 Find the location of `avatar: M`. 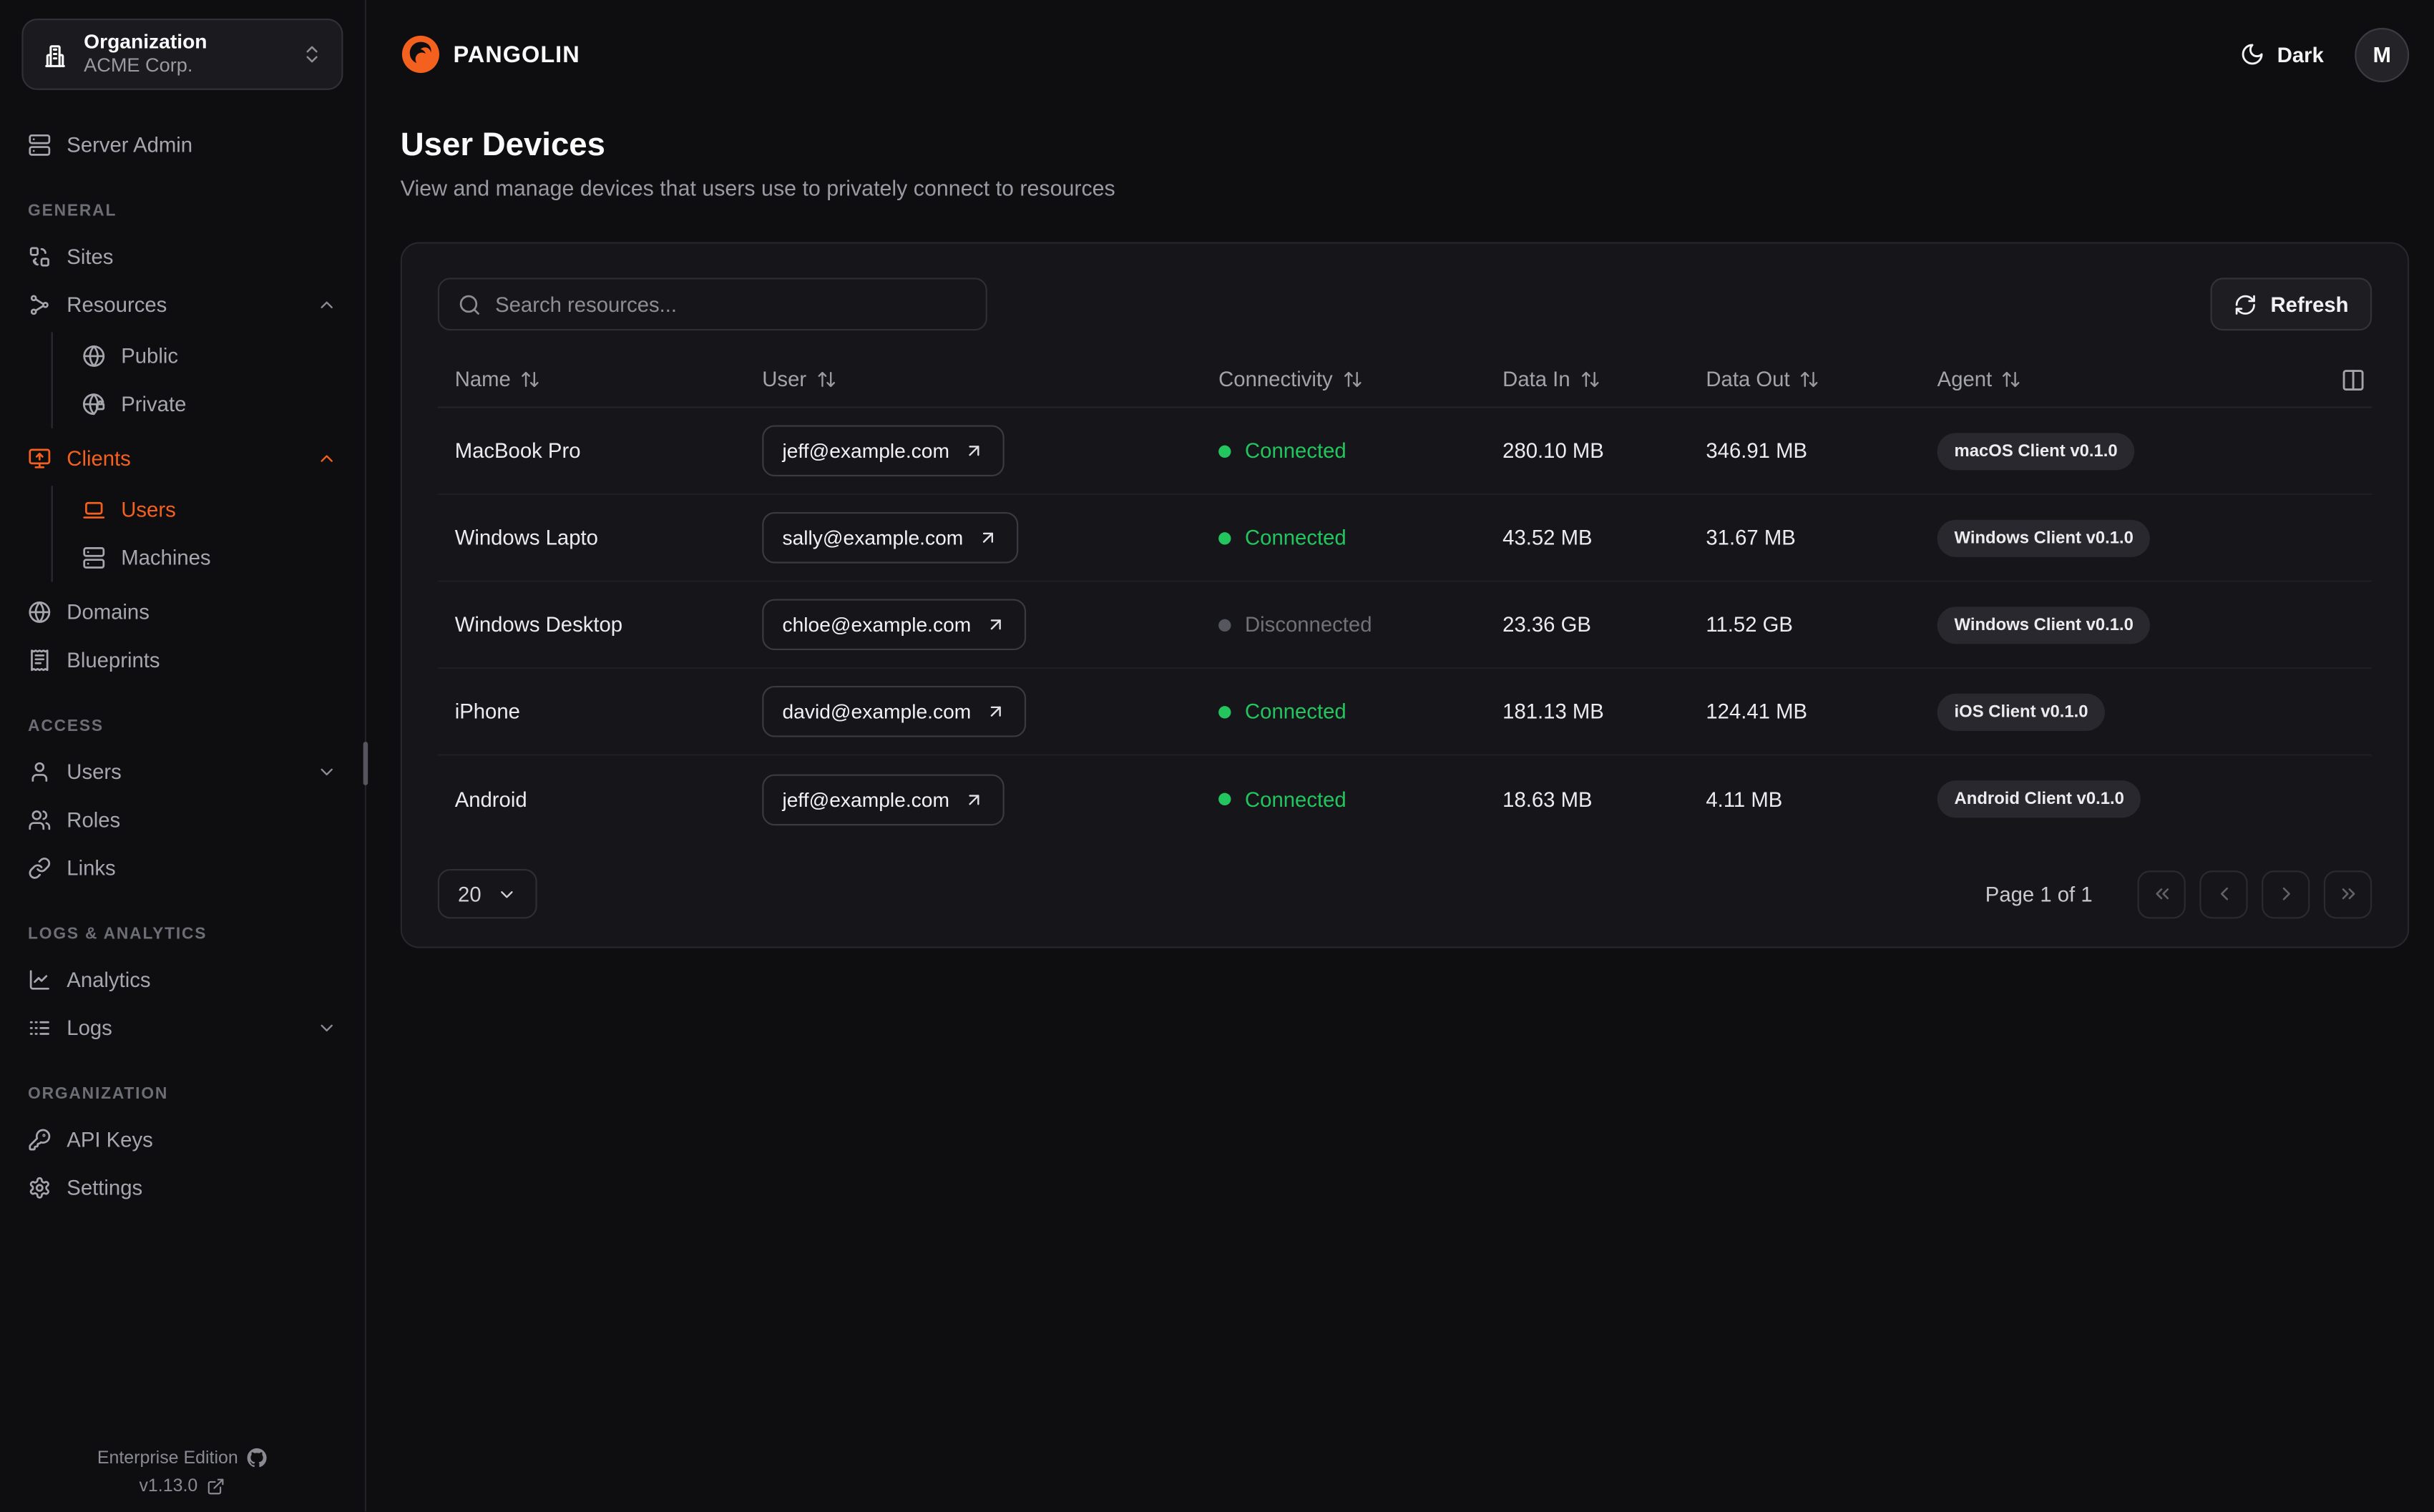

avatar: M is located at coordinates (2382, 54).